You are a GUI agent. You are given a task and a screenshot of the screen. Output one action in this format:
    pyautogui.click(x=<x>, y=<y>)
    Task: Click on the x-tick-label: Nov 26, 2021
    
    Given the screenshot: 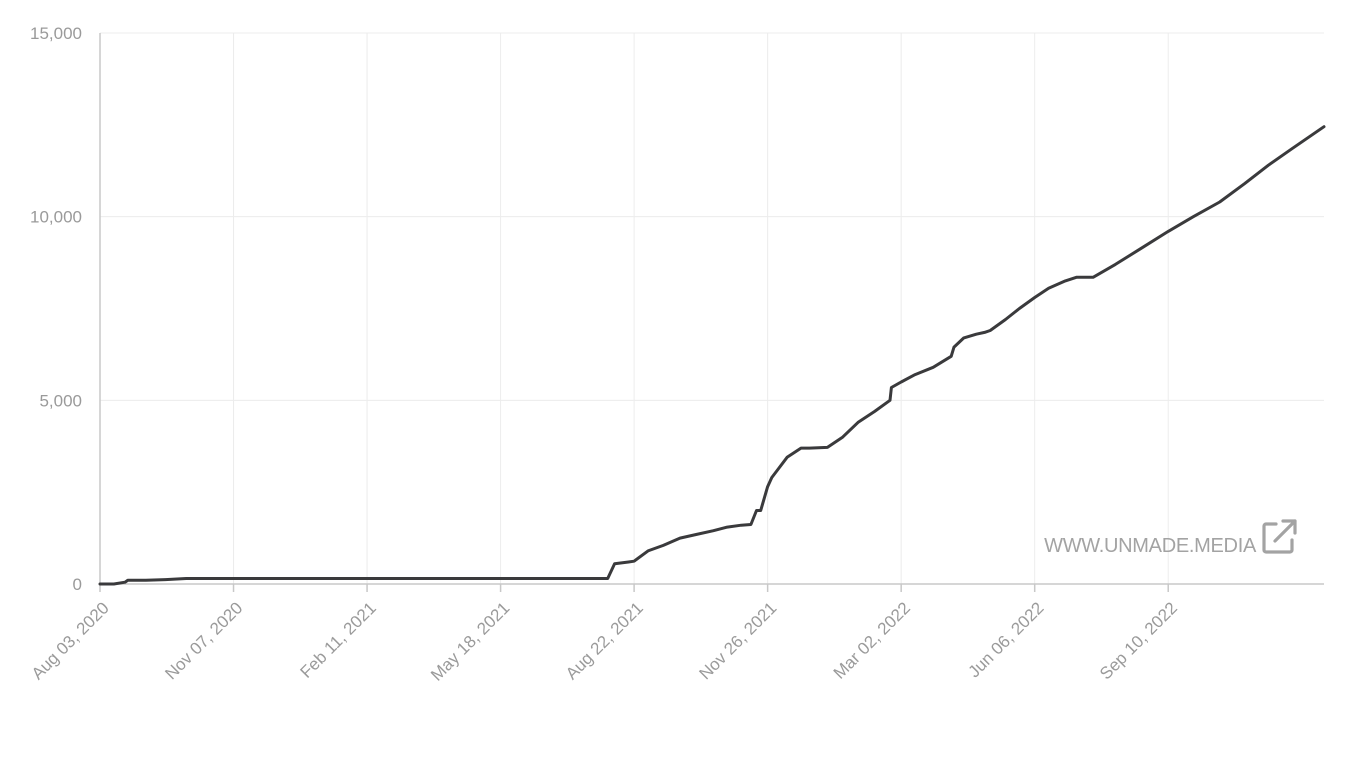 What is the action you would take?
    pyautogui.click(x=738, y=640)
    